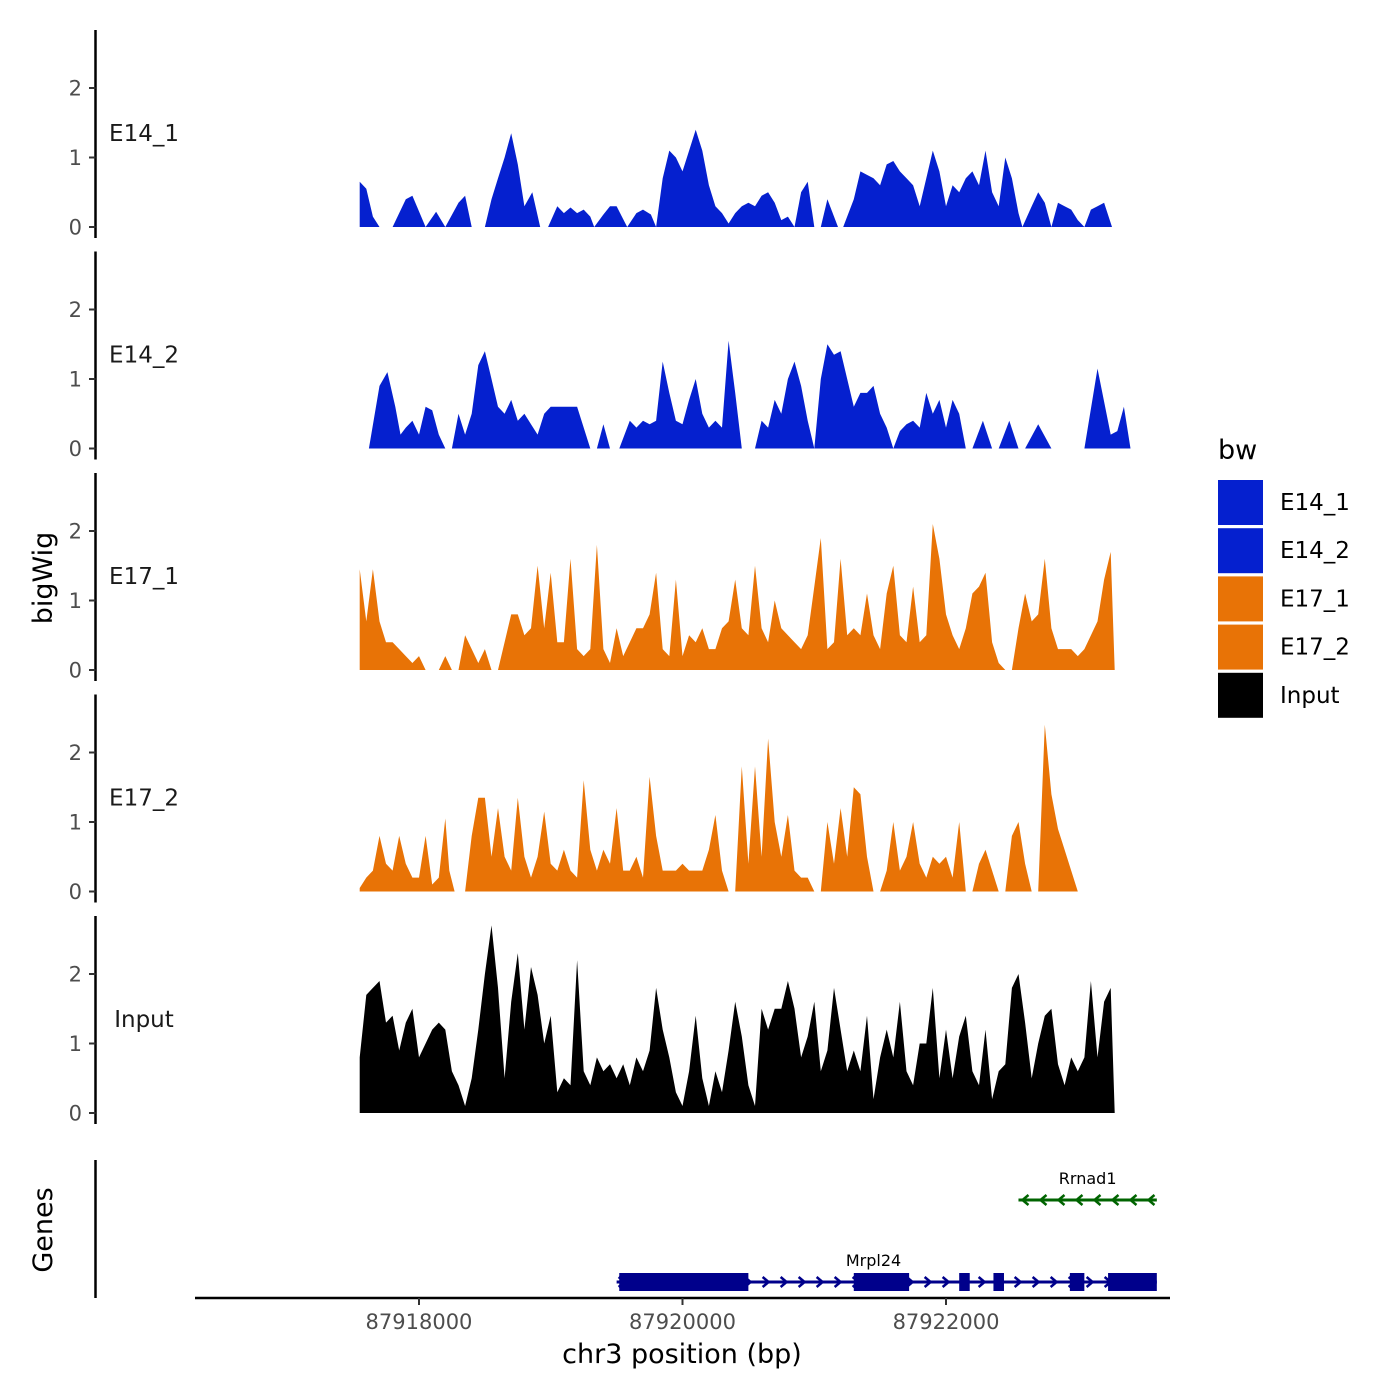  Describe the element at coordinates (144, 134) in the screenshot. I see `track-label: E14_1` at that location.